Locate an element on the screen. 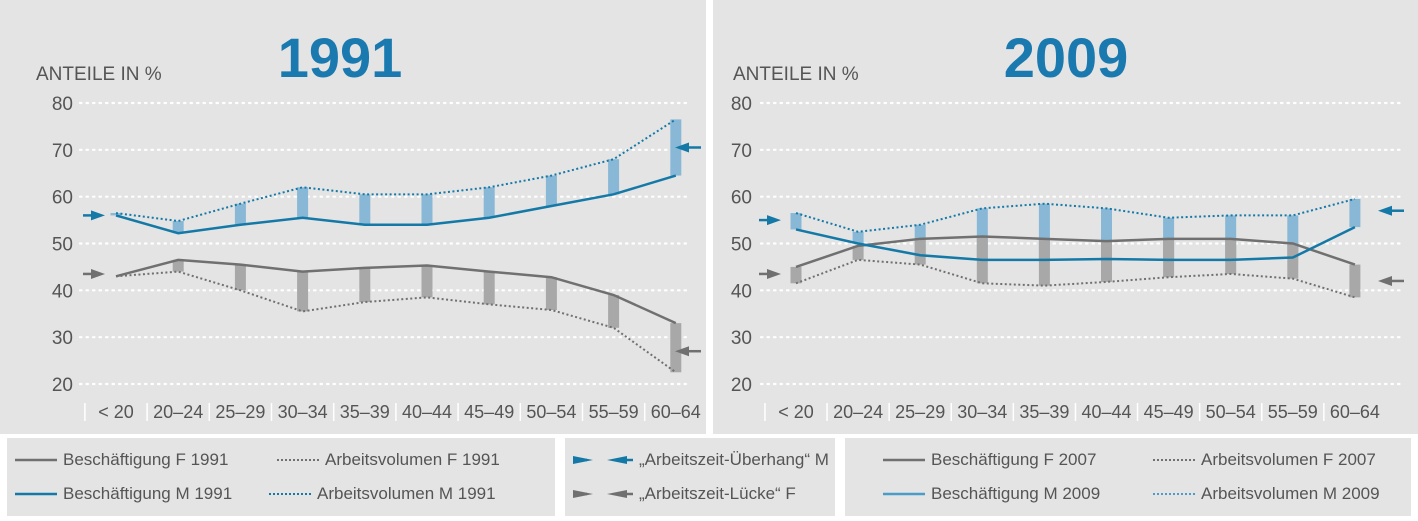 The width and height of the screenshot is (1418, 521). legend-item-overhang-m: „Arbeitszeit-Überhang“ M is located at coordinates (701, 460).